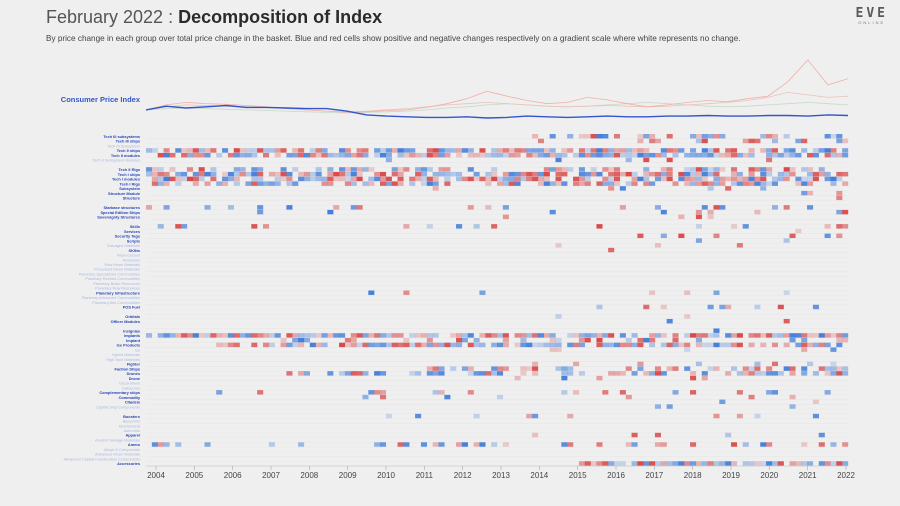  Describe the element at coordinates (133, 340) in the screenshot. I see `row-label: Implant` at that location.